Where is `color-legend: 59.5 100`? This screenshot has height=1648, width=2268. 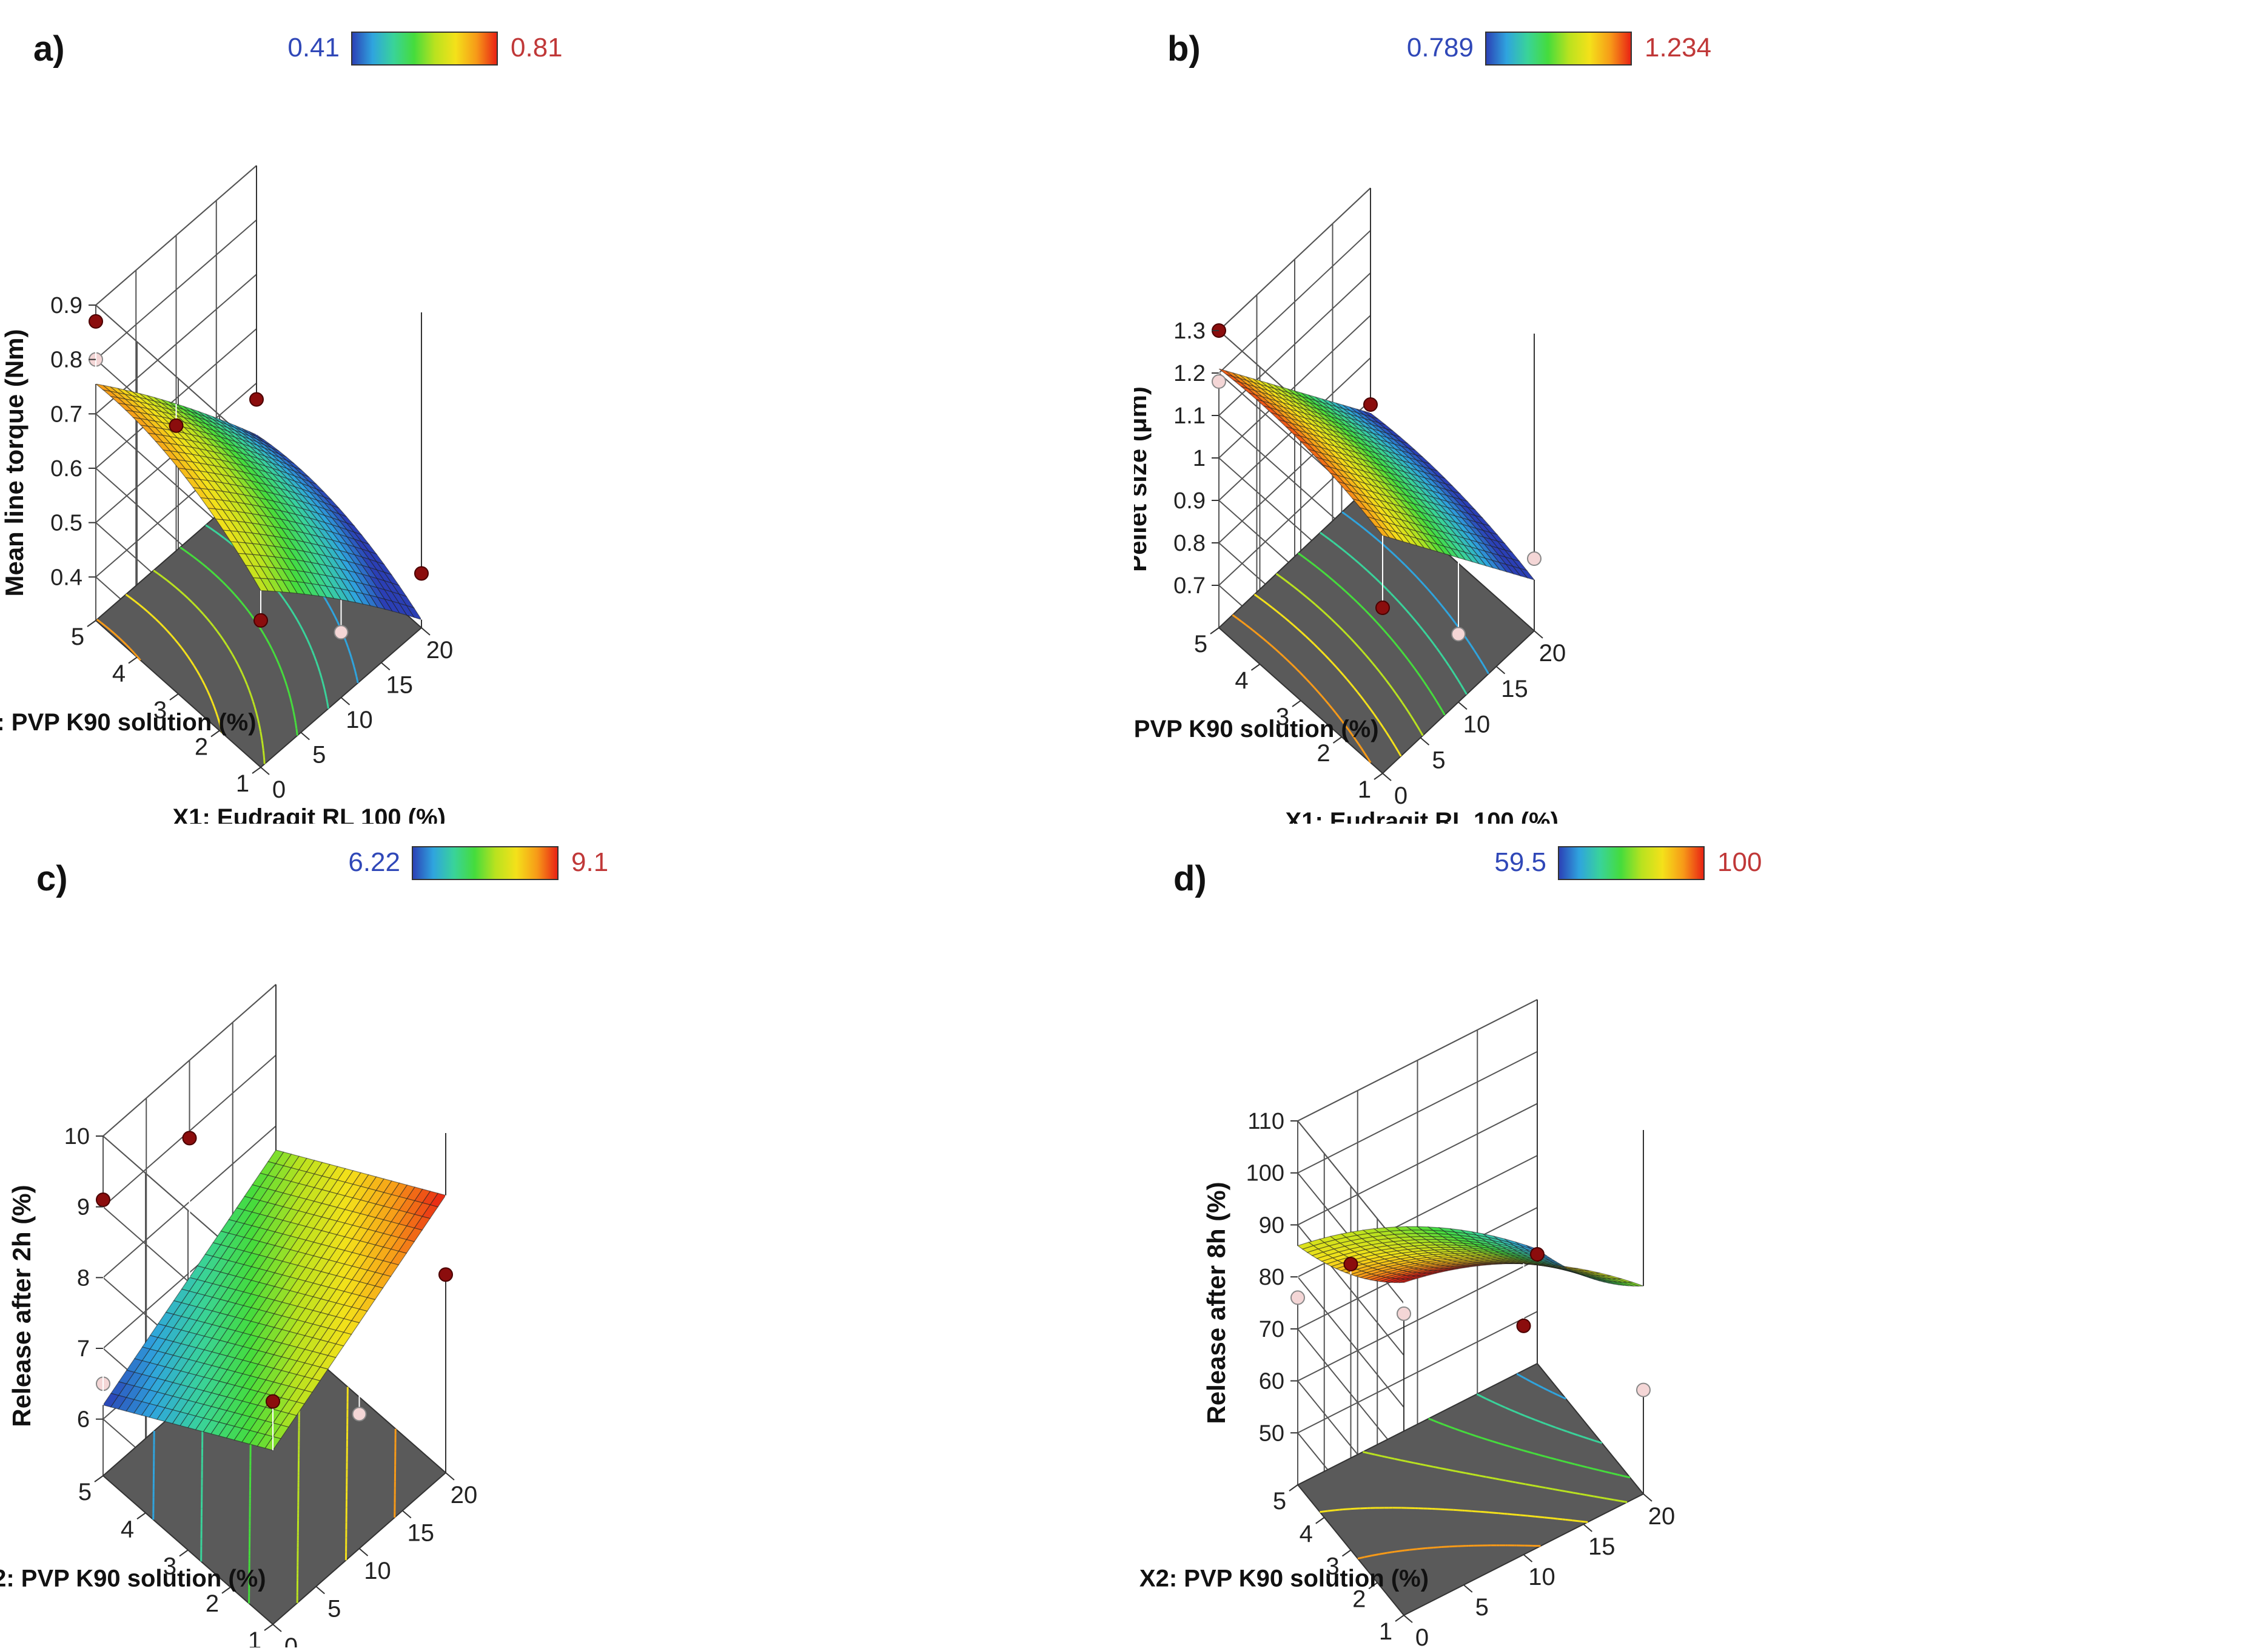 color-legend: 59.5 100 is located at coordinates (1628, 863).